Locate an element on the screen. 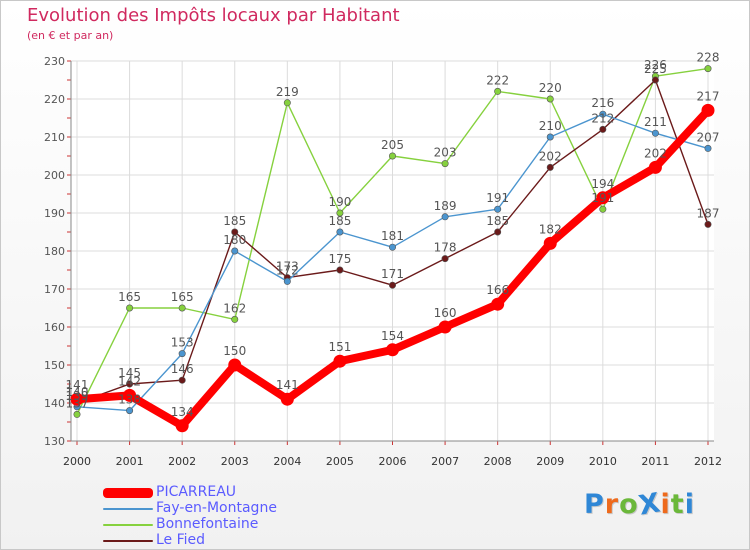  x-tick-label: 2012 is located at coordinates (708, 461).